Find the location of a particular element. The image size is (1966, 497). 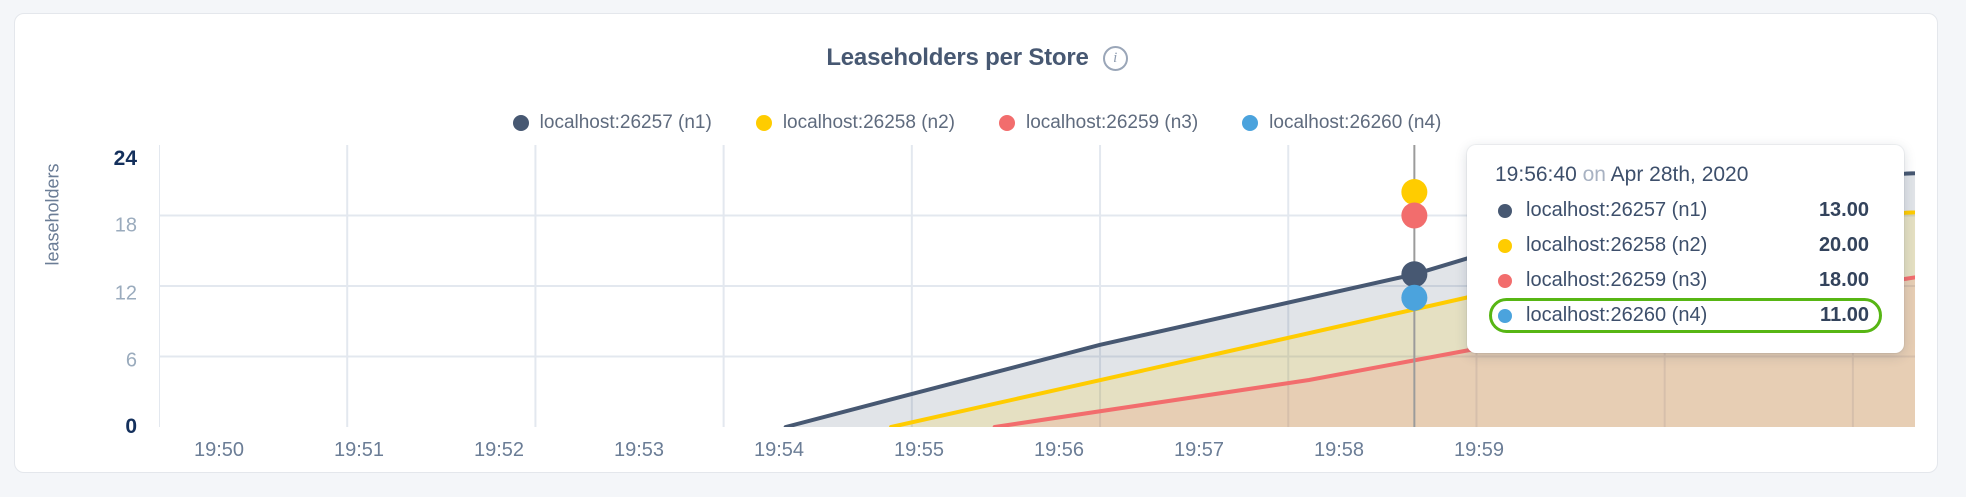

x-axis-tick-label: 19:56 is located at coordinates (1059, 450).